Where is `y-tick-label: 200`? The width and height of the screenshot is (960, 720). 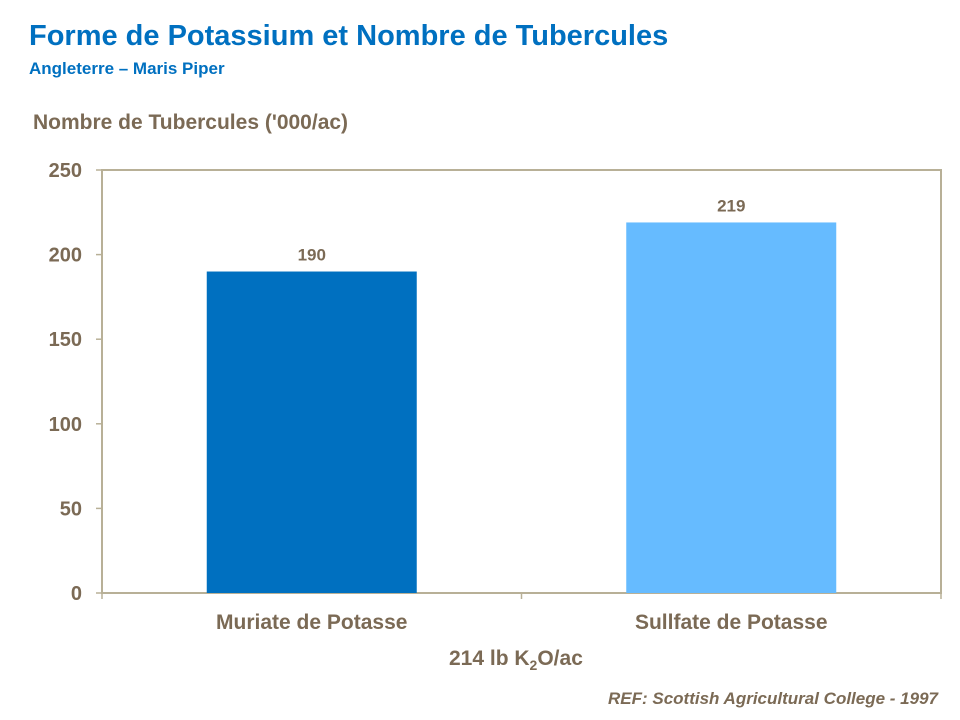
y-tick-label: 200 is located at coordinates (65, 256).